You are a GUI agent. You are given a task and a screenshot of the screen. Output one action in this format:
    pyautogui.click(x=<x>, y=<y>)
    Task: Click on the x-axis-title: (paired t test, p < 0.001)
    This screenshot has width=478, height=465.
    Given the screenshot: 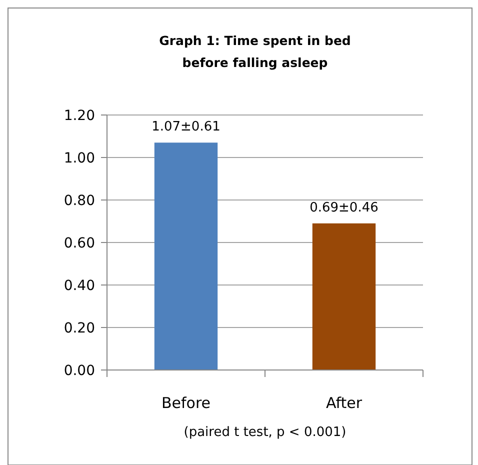 What is the action you would take?
    pyautogui.click(x=265, y=432)
    